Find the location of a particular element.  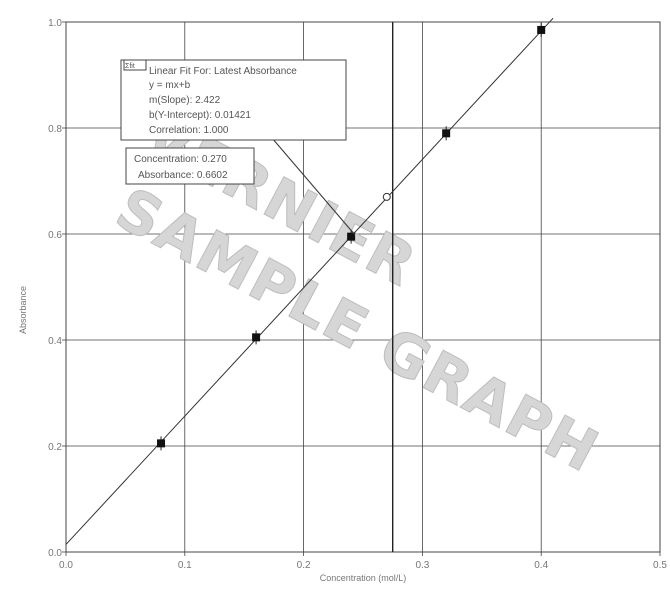

x-tick-label: 0.3 is located at coordinates (422, 565).